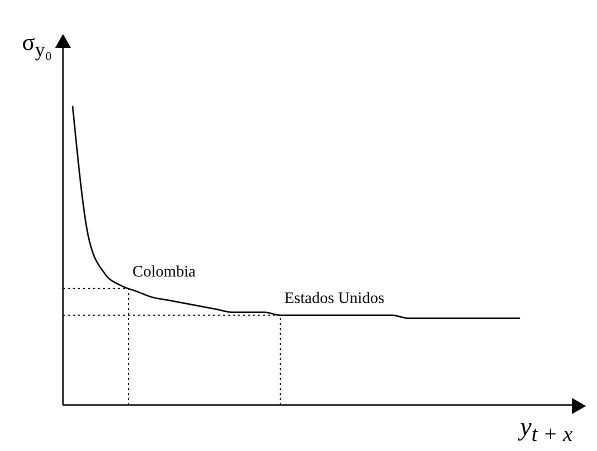 The image size is (597, 451). What do you see at coordinates (546, 430) in the screenshot?
I see `x-axis-title: y$_{t + x}$` at bounding box center [546, 430].